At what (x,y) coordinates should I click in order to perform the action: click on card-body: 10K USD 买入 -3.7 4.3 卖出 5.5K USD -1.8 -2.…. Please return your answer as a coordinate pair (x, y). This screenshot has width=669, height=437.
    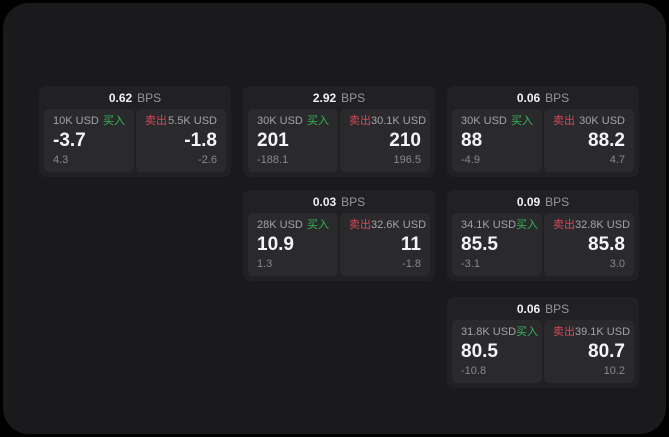
    Looking at the image, I should click on (135, 140).